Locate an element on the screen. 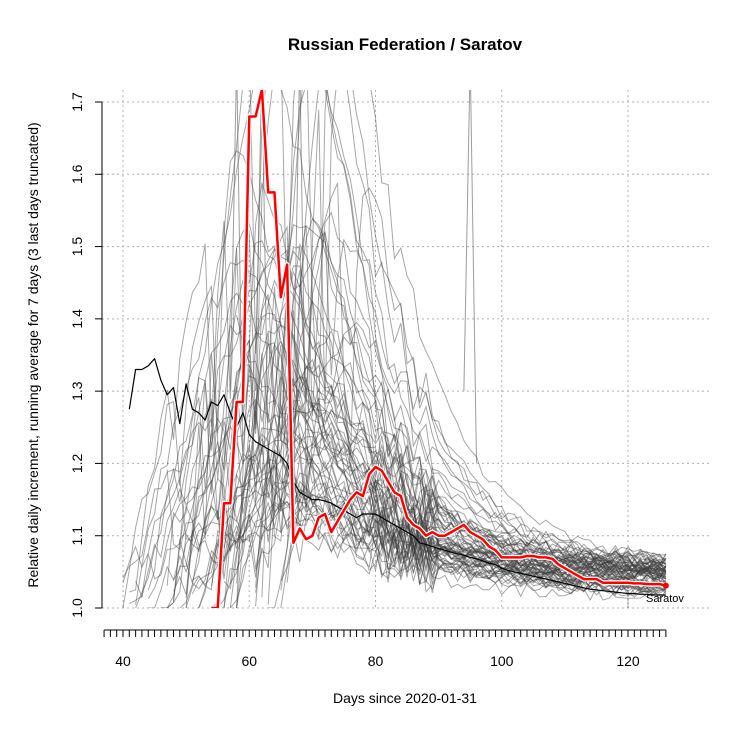  y-tick-label: 1.6 is located at coordinates (77, 174).